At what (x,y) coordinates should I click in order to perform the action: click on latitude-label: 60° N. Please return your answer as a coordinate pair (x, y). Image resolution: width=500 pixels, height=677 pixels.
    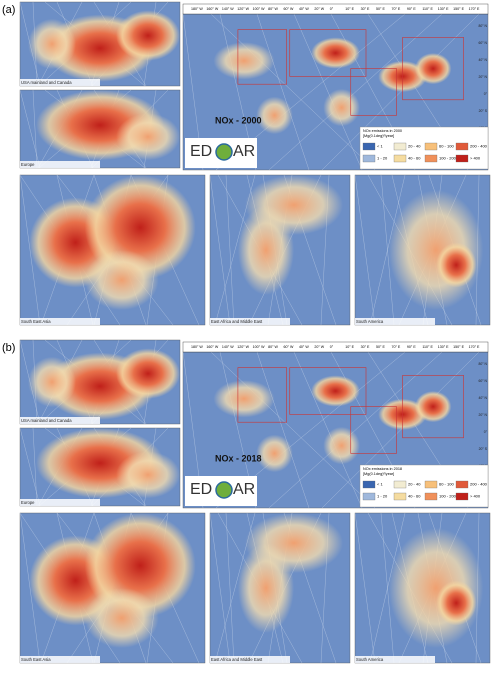
    Looking at the image, I should click on (482, 43).